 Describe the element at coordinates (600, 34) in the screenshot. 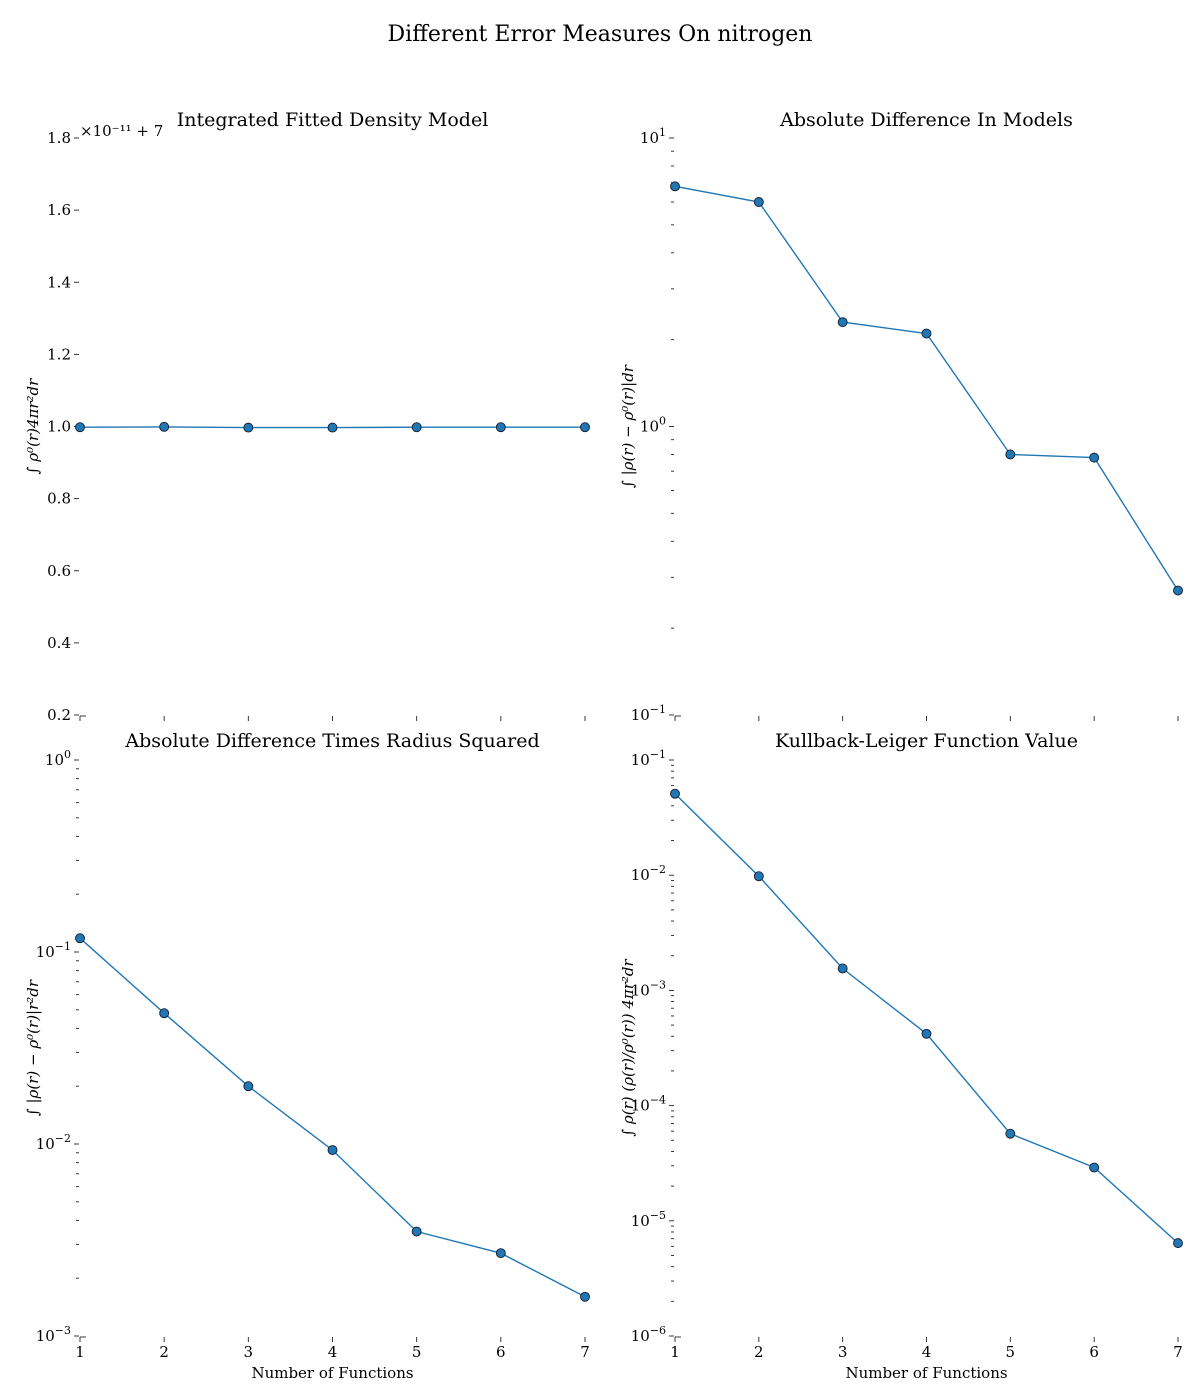

I see `figure-title: Different Error Measures On nitrogen` at that location.